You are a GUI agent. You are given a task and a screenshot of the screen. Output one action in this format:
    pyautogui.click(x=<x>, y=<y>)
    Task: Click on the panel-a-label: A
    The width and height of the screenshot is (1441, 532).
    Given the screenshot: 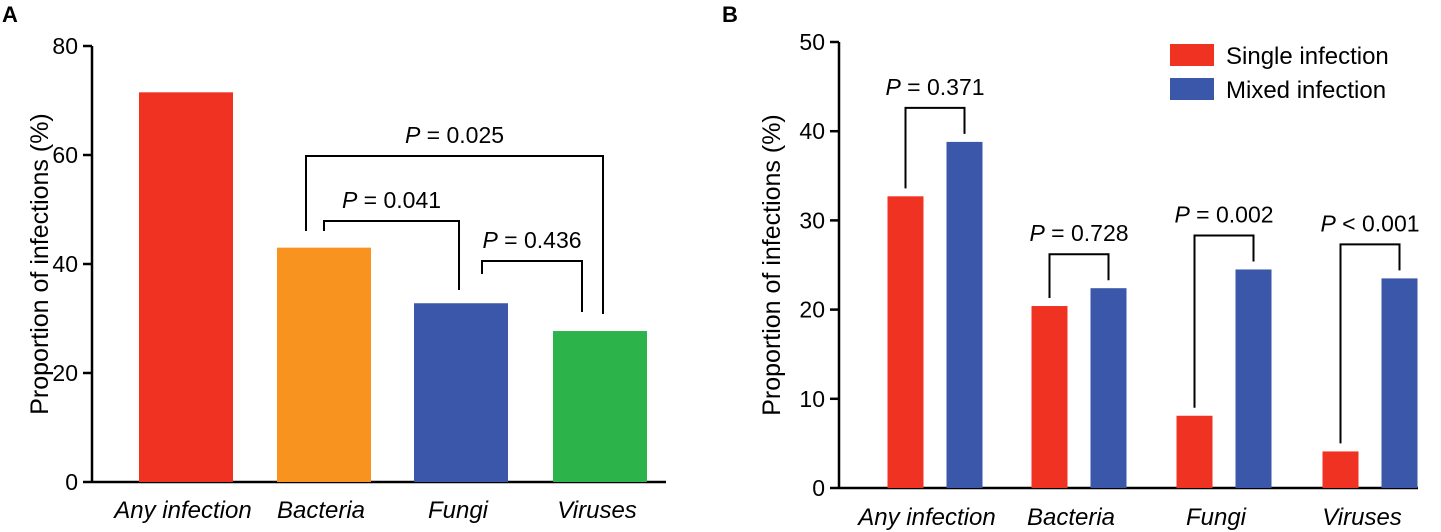 What is the action you would take?
    pyautogui.click(x=10, y=14)
    